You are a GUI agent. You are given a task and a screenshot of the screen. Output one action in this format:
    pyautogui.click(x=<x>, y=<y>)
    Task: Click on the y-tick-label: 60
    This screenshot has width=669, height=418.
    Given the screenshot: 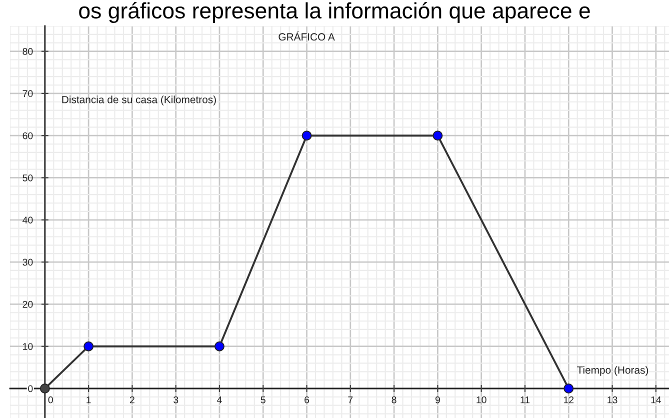 What is the action you would take?
    pyautogui.click(x=27, y=136)
    